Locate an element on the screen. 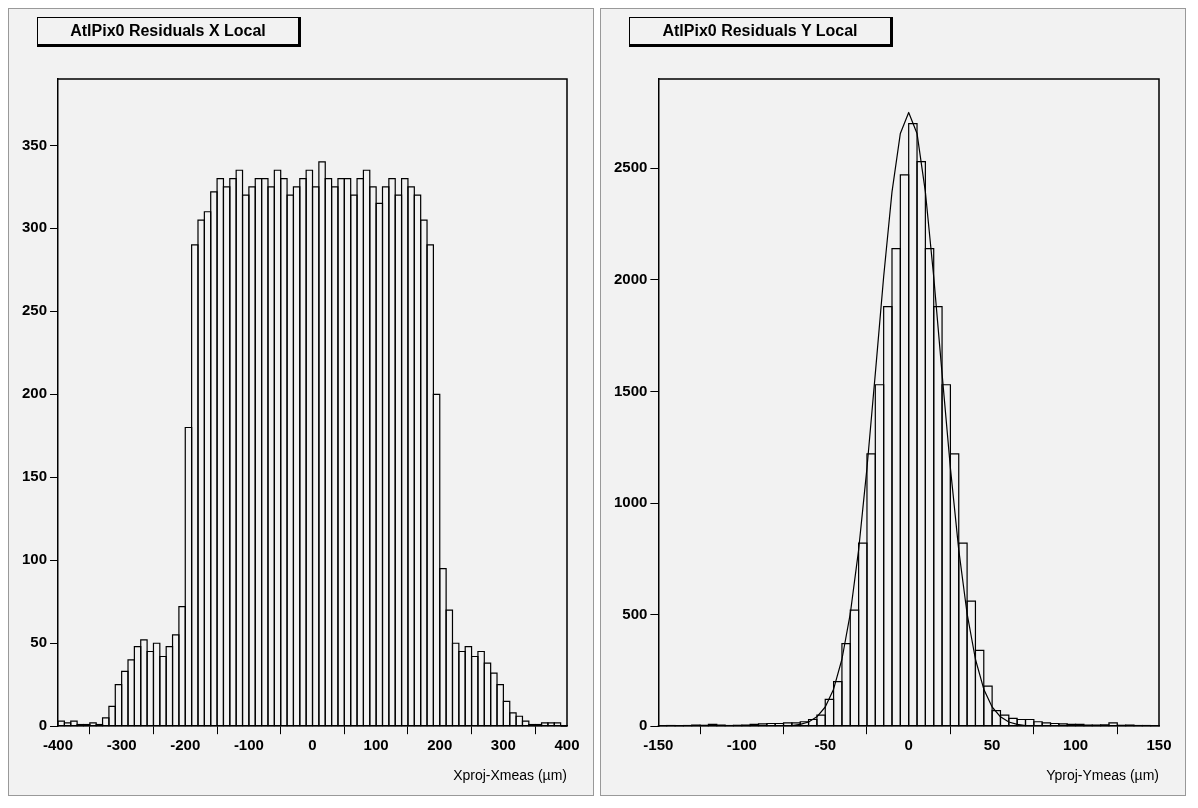  x-tick-label: 200 is located at coordinates (440, 745).